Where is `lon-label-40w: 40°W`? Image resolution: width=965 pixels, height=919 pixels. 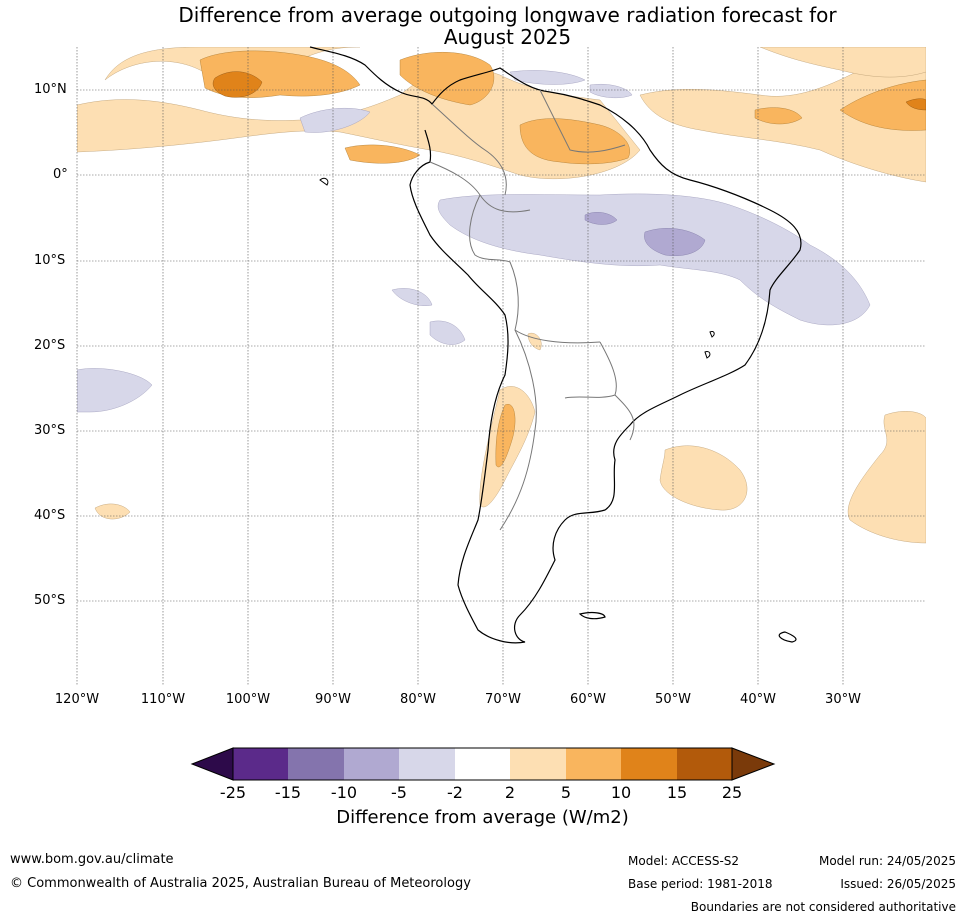
lon-label-40w: 40°W is located at coordinates (758, 699).